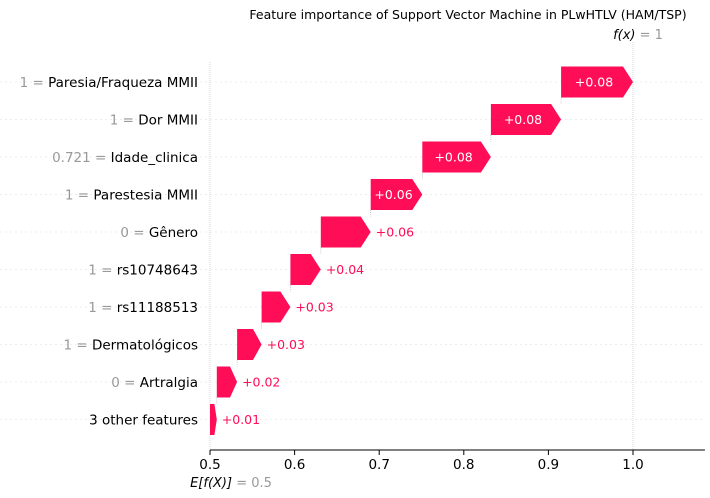 The width and height of the screenshot is (710, 498). What do you see at coordinates (169, 383) in the screenshot?
I see `feature-name: Artralgia` at bounding box center [169, 383].